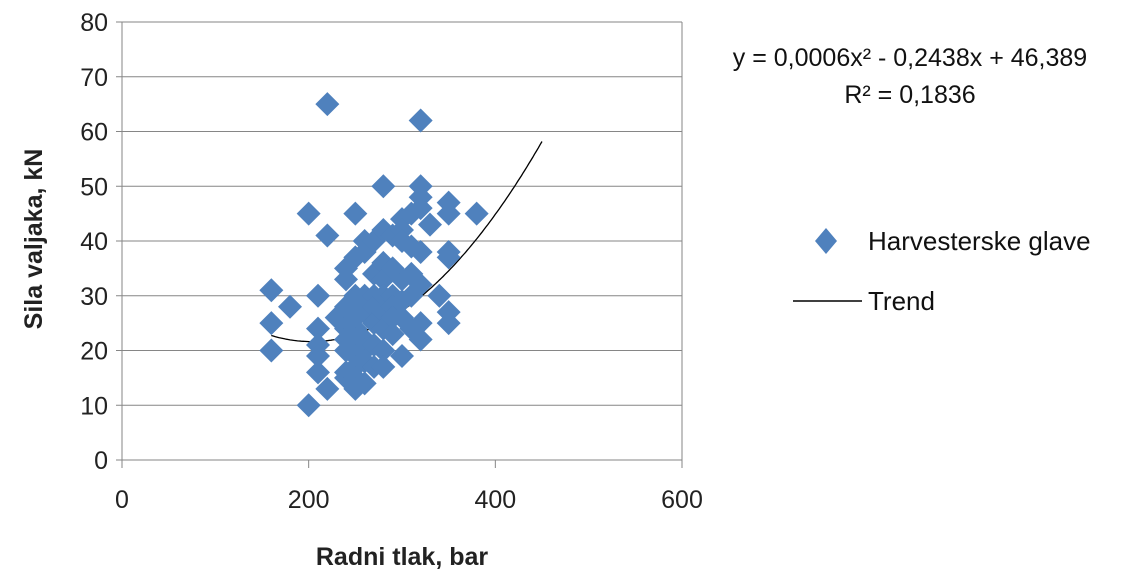 Image resolution: width=1141 pixels, height=576 pixels. I want to click on x-tick-label: 0, so click(122, 500).